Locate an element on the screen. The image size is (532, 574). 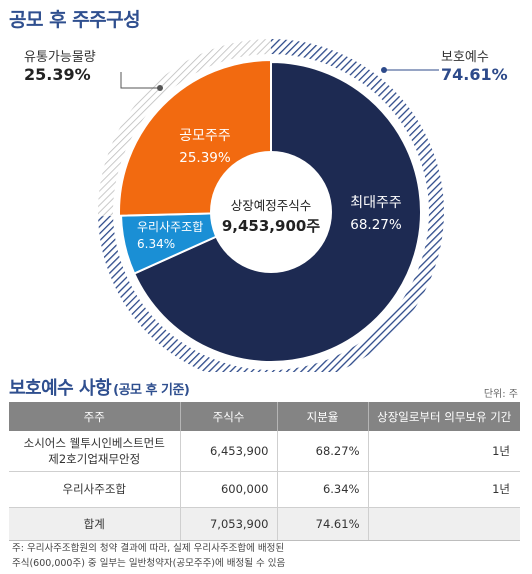
slice-label-public: 공모주주 is located at coordinates (205, 136).